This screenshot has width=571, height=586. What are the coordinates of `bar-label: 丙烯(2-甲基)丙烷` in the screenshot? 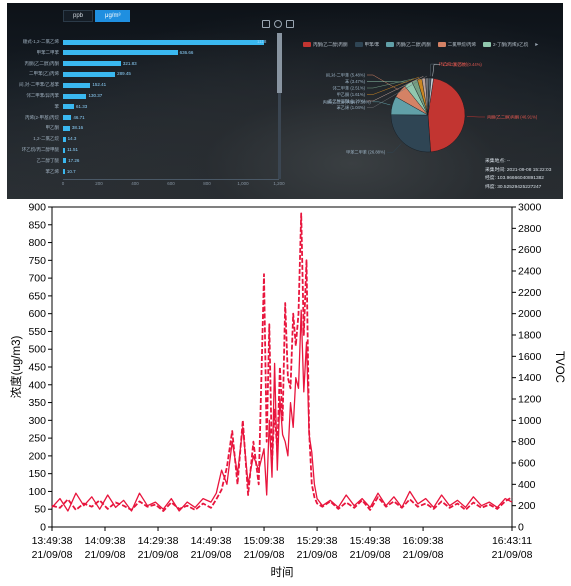 It's located at (42, 117).